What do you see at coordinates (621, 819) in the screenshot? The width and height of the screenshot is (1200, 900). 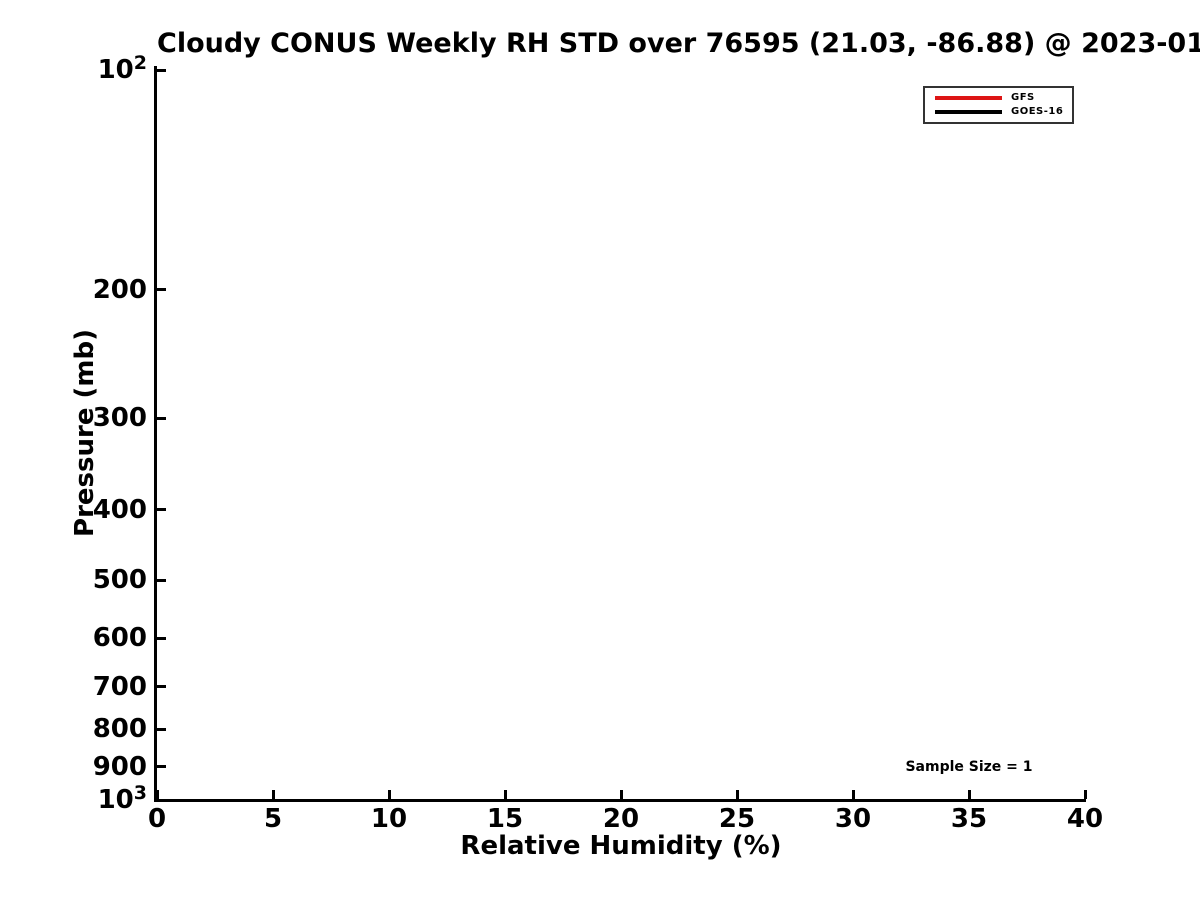 I see `x-tick-label: 20` at bounding box center [621, 819].